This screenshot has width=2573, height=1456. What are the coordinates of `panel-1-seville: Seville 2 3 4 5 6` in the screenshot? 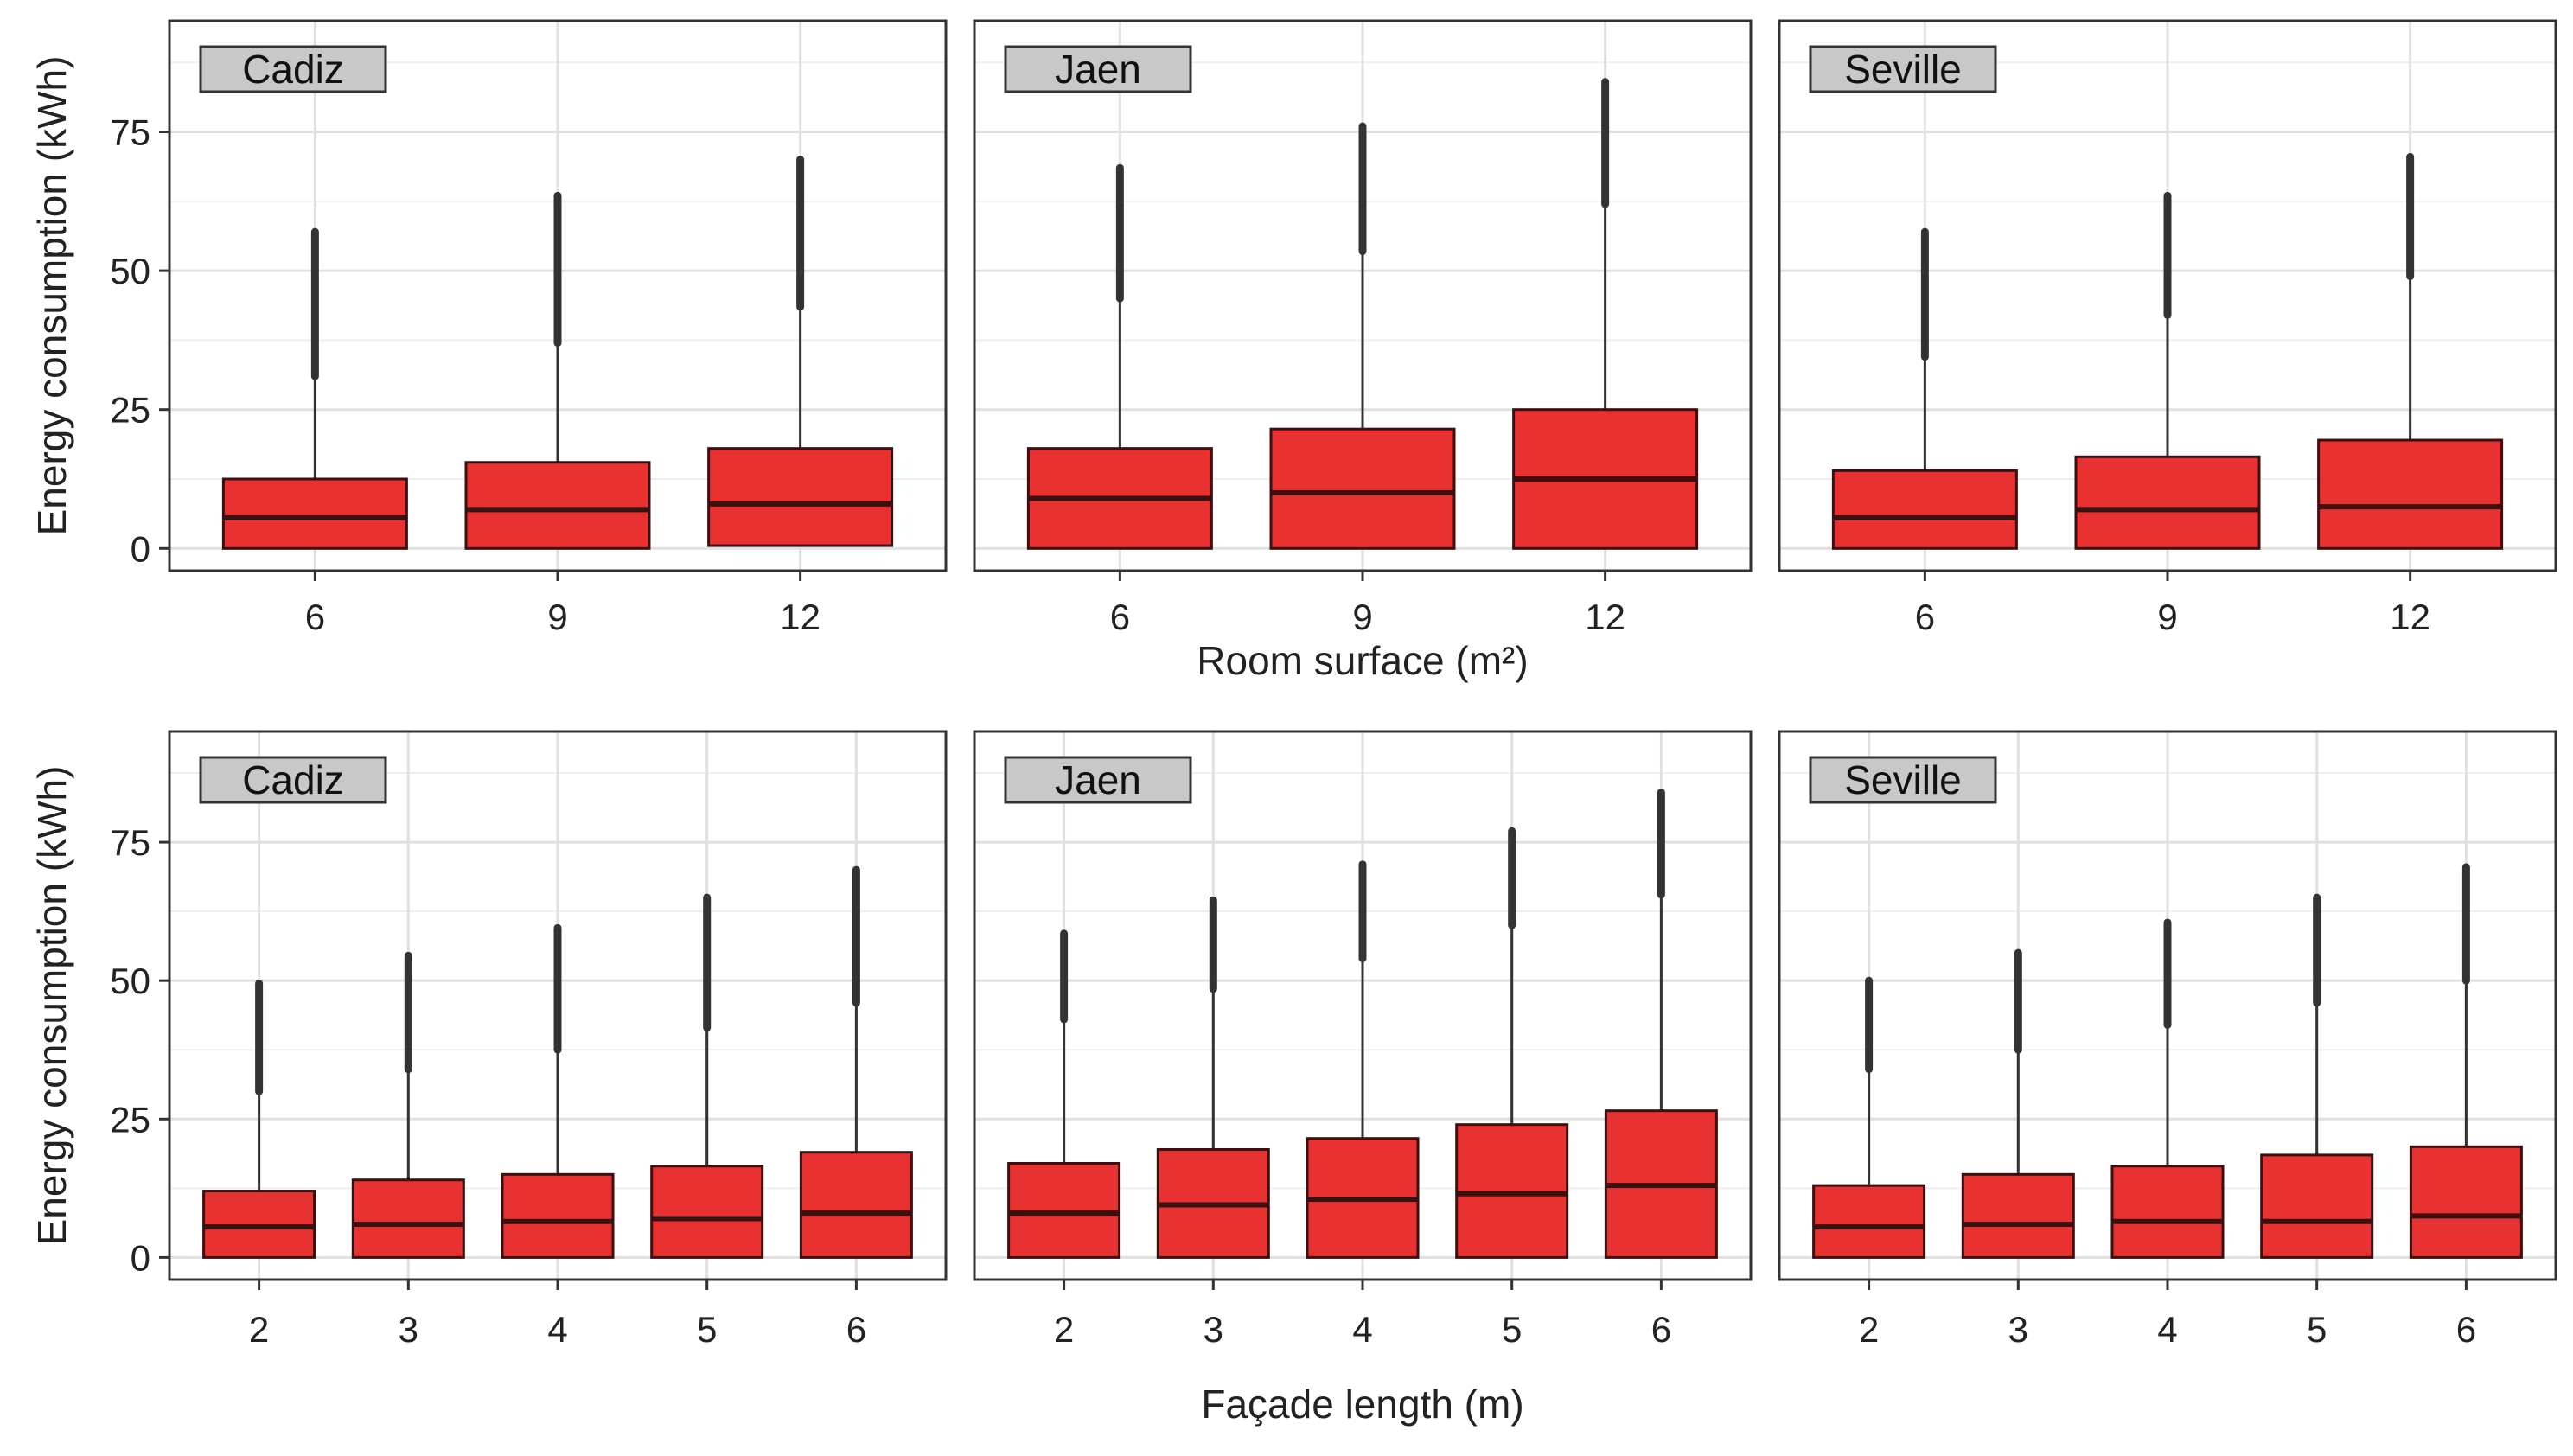 It's located at (2167, 1040).